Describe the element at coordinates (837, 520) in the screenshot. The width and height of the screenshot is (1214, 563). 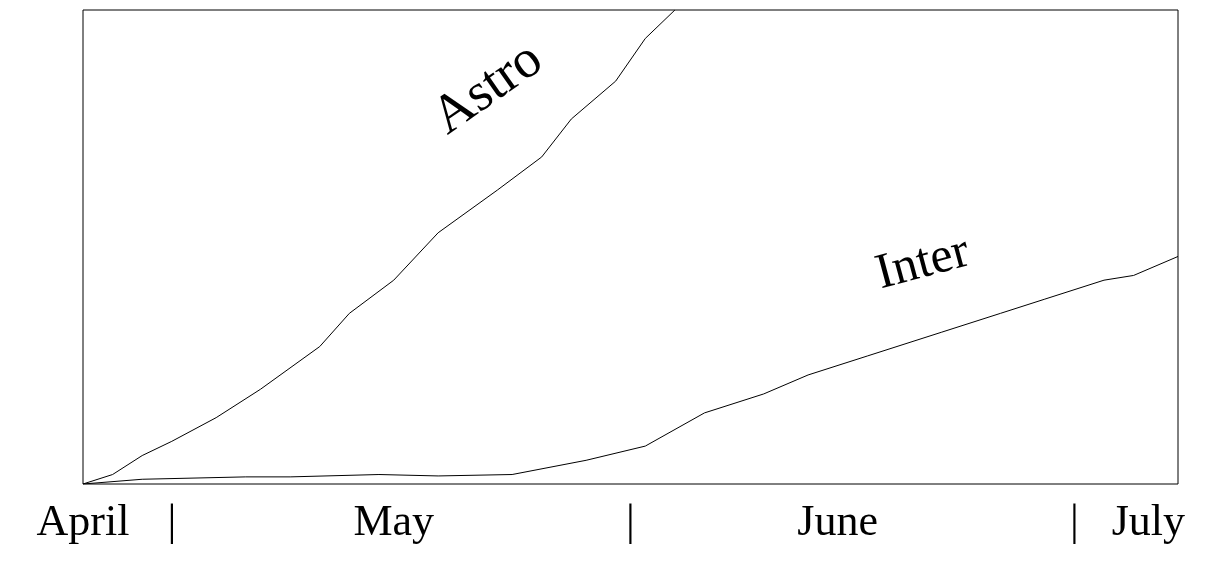
I see `x-tick-label: June` at that location.